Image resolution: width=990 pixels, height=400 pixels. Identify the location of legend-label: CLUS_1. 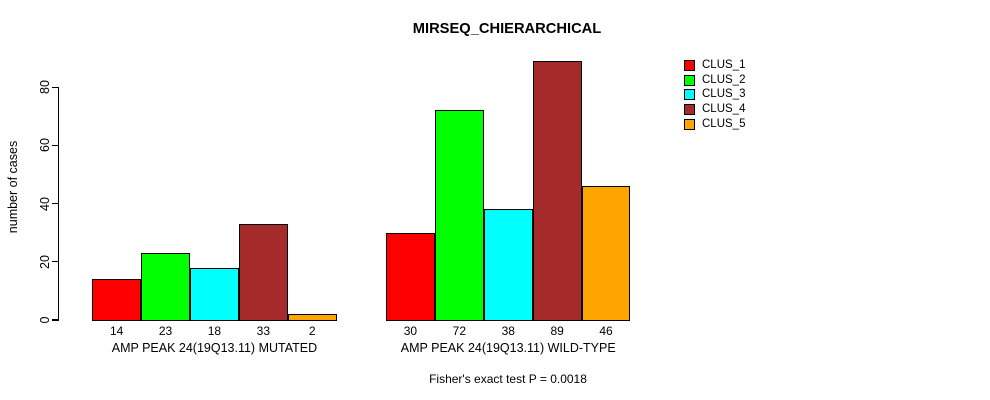
(724, 65).